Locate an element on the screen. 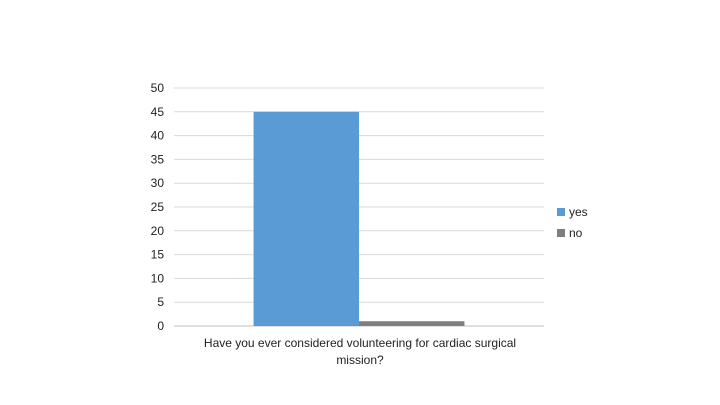  bar-no is located at coordinates (412, 323).